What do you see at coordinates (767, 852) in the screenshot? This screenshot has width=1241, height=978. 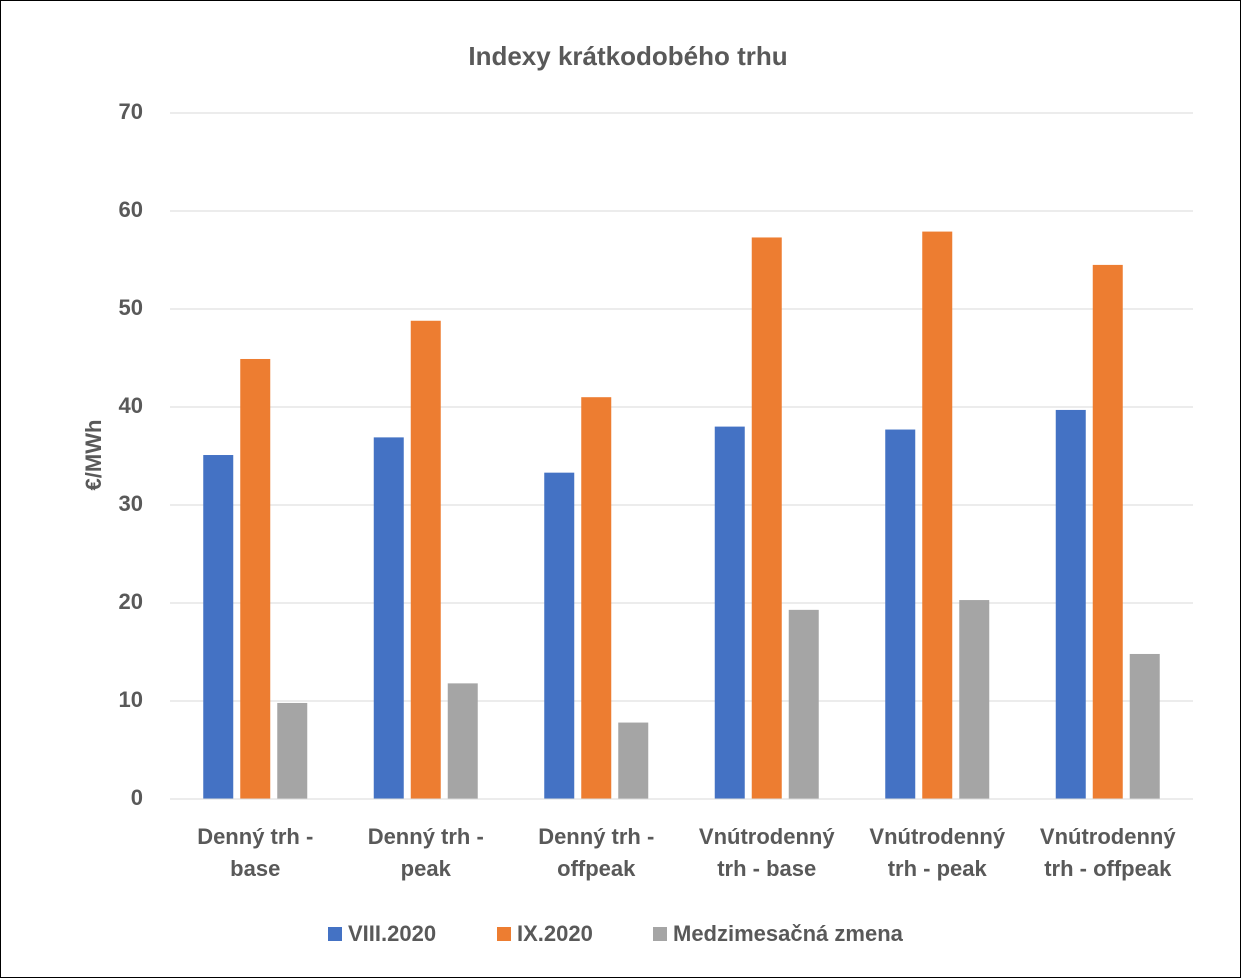 I see `x-tick-label: Vnútrodenný trh - base` at bounding box center [767, 852].